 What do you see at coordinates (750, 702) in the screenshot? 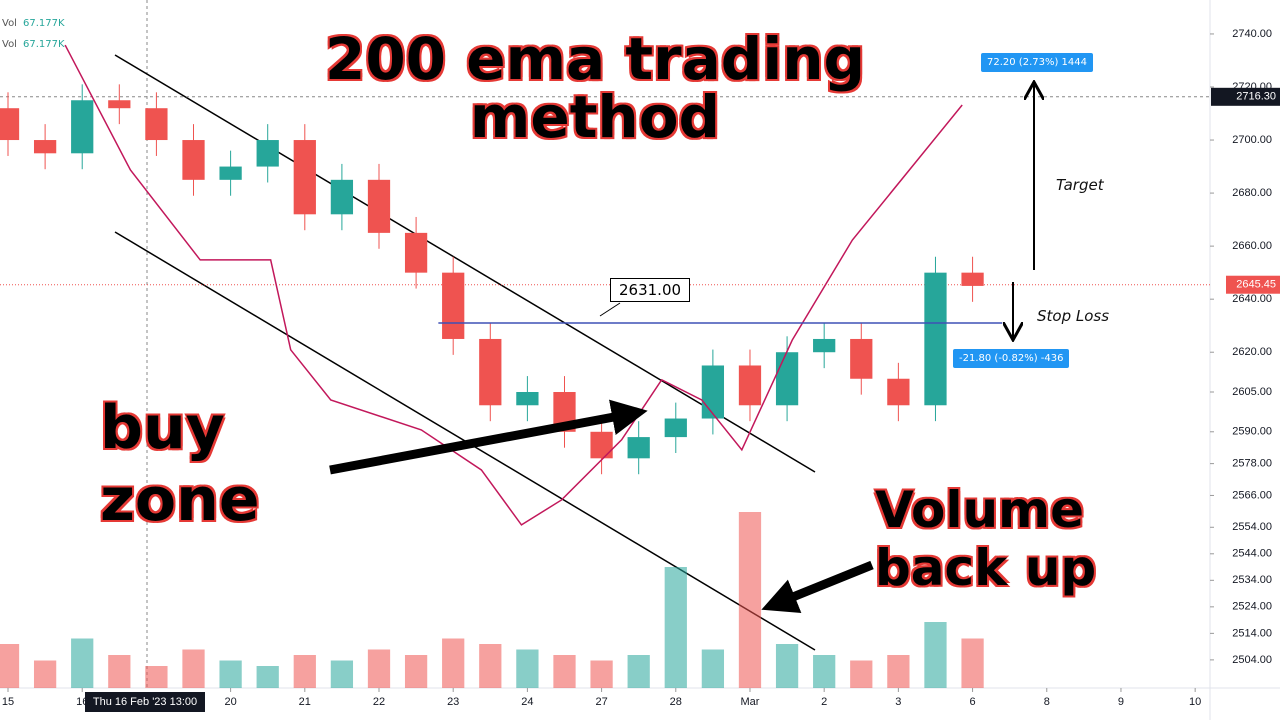
I see `x-tick-label: Mar` at bounding box center [750, 702].